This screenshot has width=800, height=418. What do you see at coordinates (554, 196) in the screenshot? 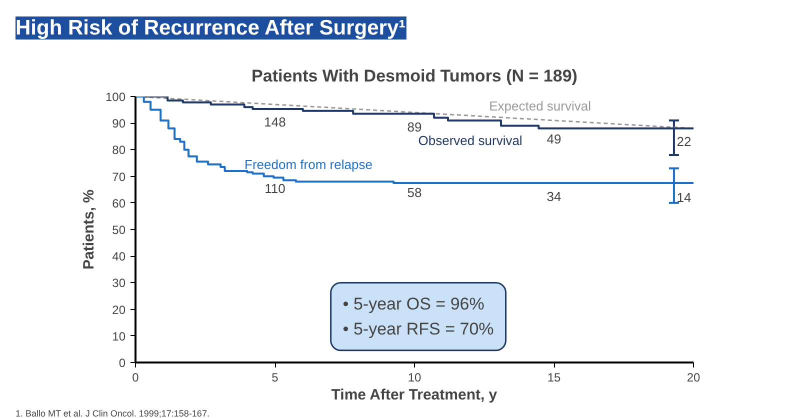
I see `annotation: 34` at bounding box center [554, 196].